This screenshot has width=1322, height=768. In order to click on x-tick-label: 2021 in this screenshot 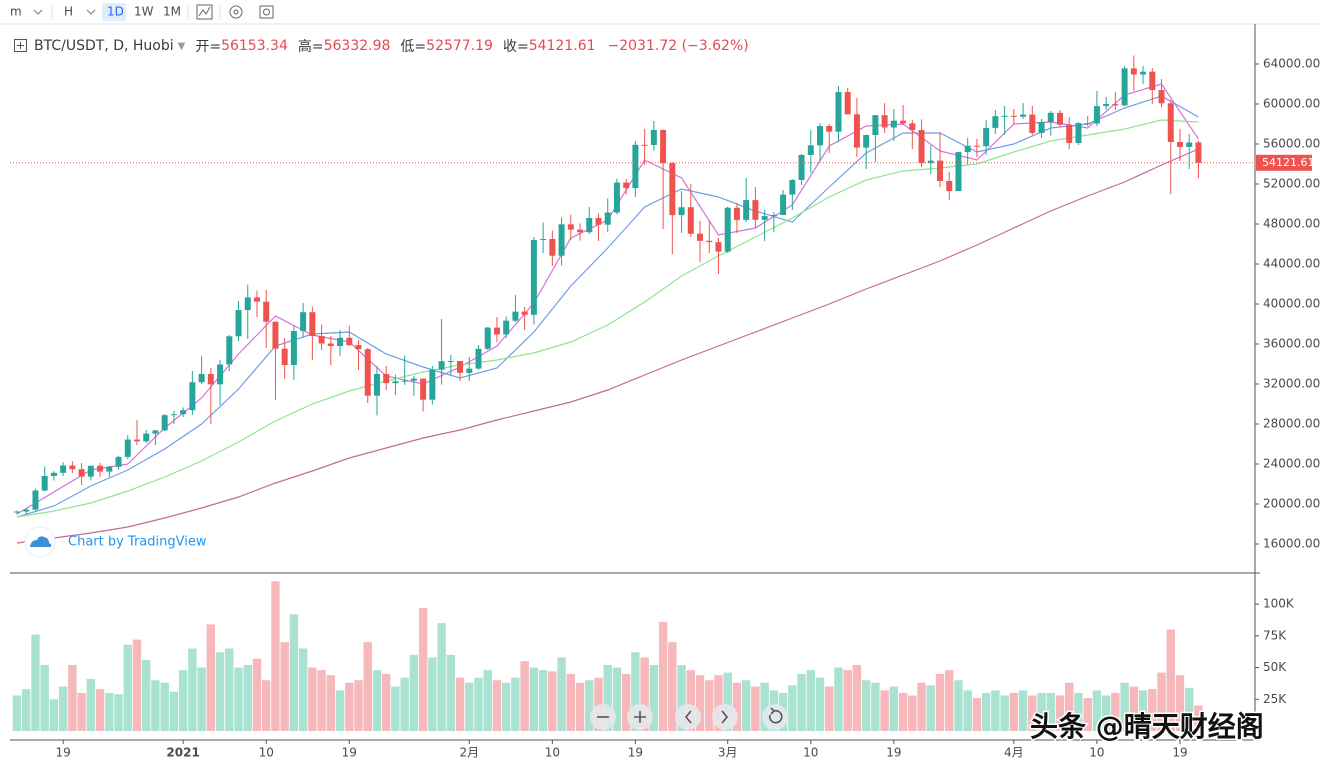, I will do `click(182, 753)`.